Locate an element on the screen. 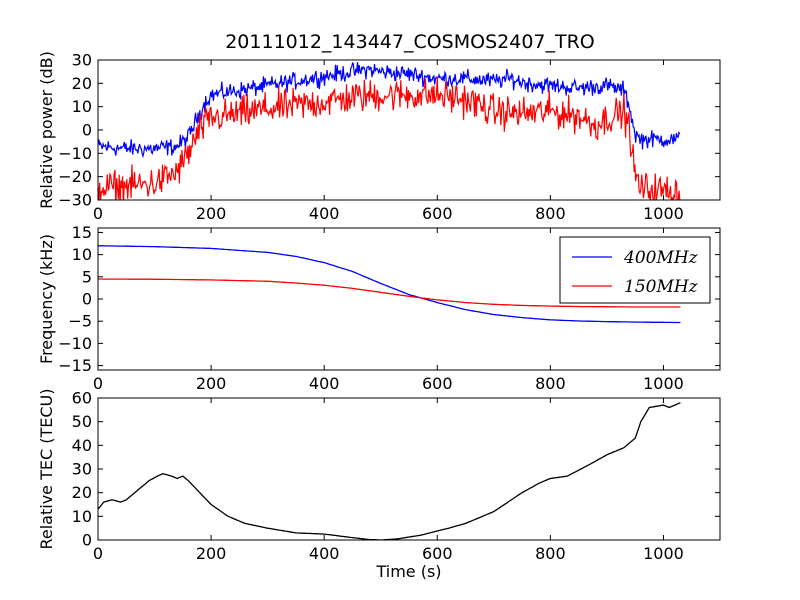 The image size is (800, 600). frequency-y-axis-label: Frequency (kHz) is located at coordinates (46, 299).